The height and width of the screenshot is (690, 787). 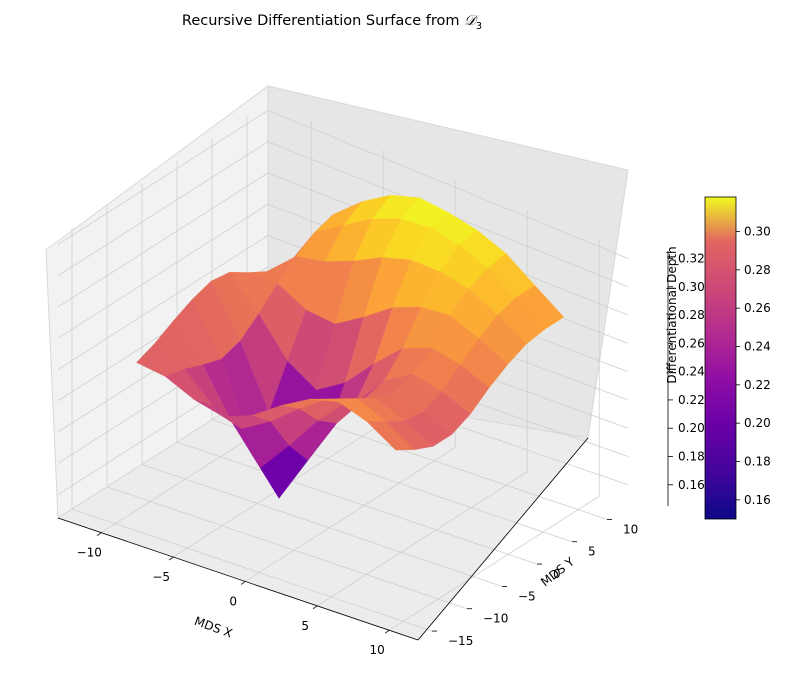 I want to click on y-tick-label: 0, so click(x=557, y=574).